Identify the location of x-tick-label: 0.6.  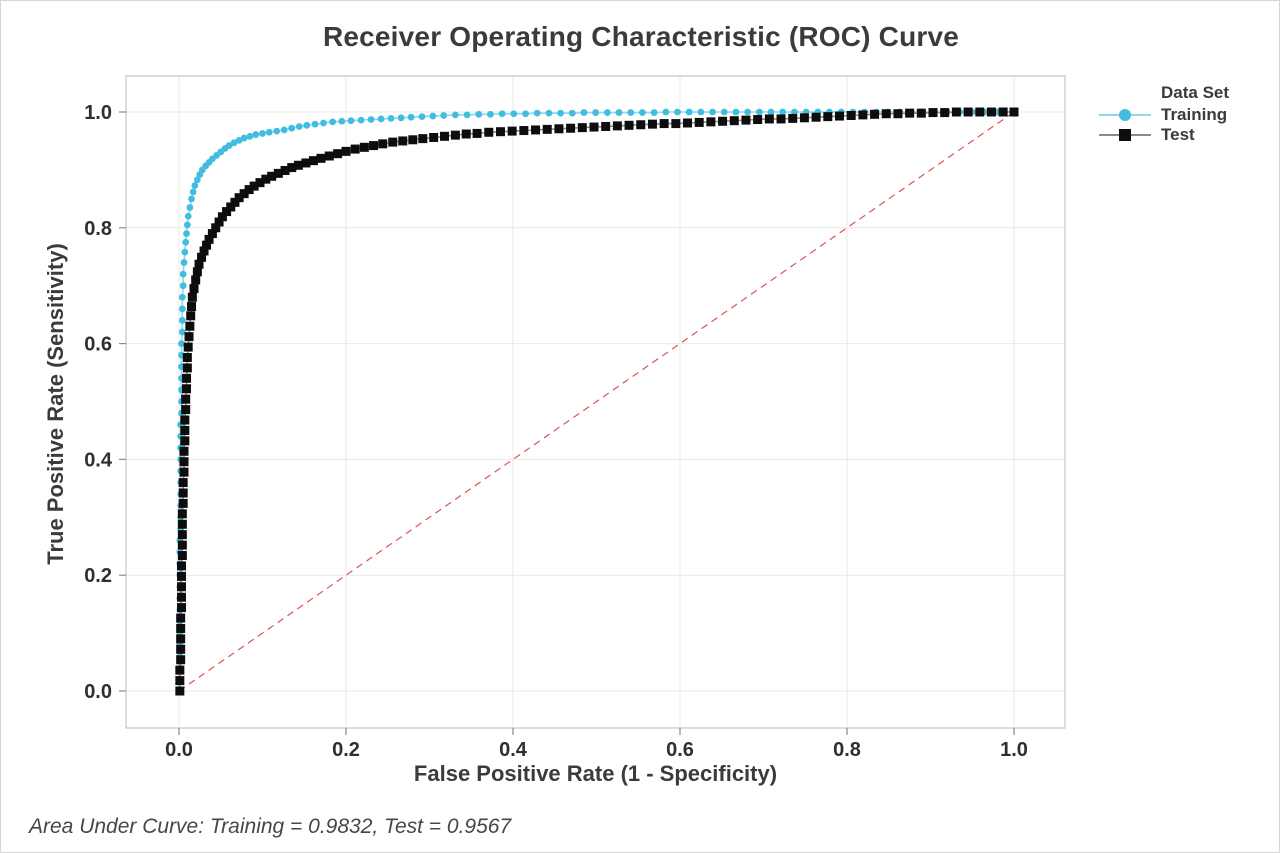
(680, 750).